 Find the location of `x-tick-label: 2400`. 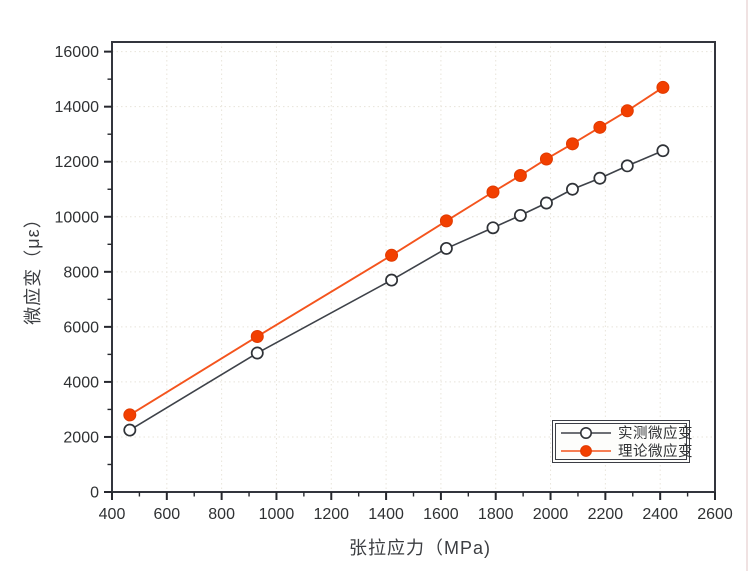

x-tick-label: 2400 is located at coordinates (660, 514).